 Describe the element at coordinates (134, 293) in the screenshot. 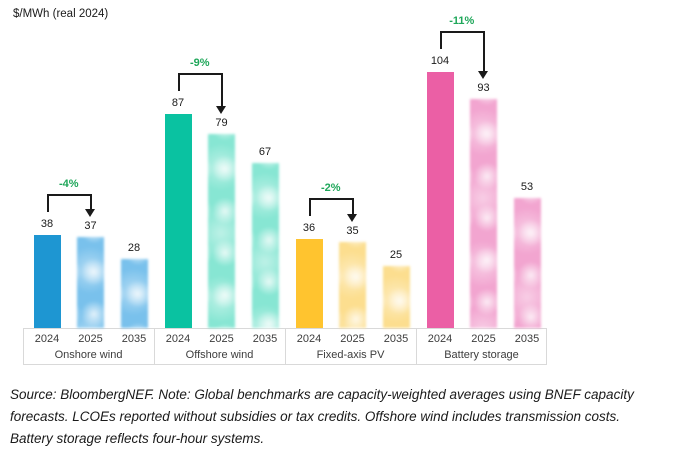

I see `bar-onshore-wind-2035` at that location.